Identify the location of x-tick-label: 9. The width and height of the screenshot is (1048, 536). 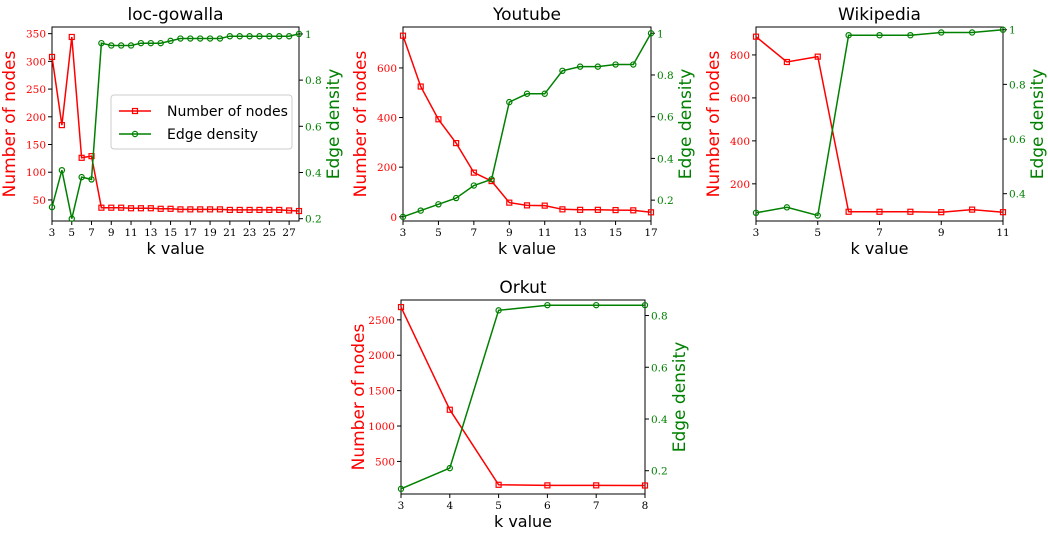
(509, 233).